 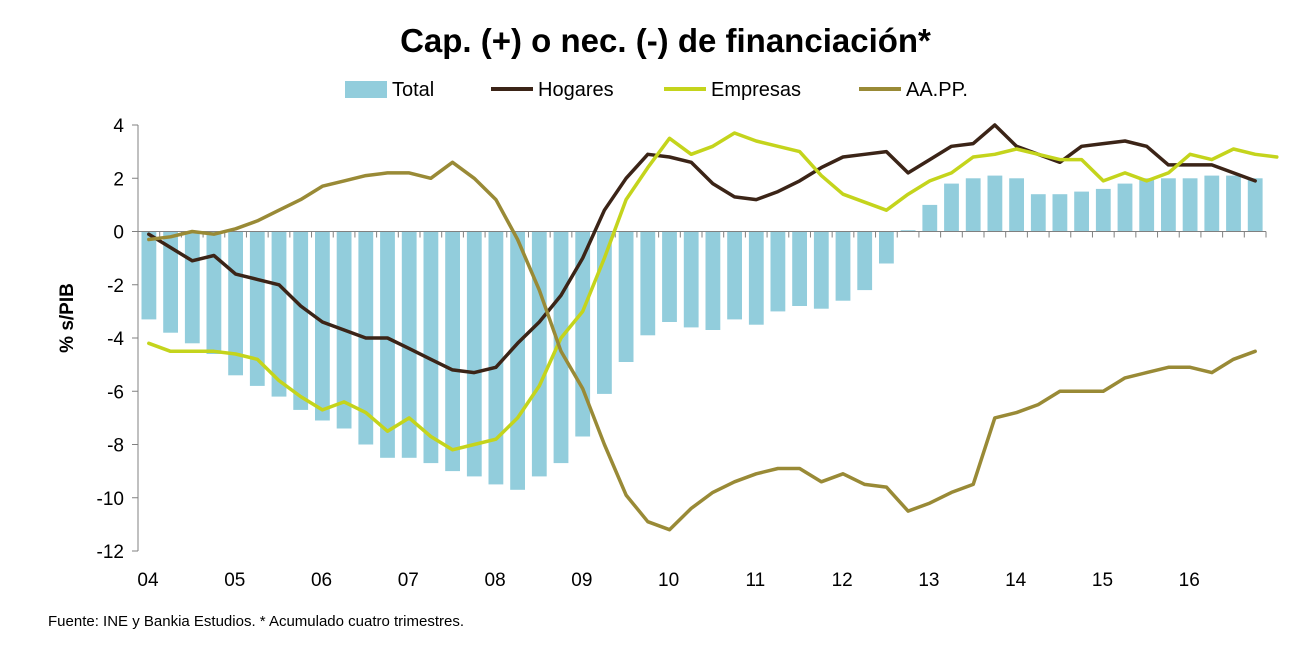 I want to click on y-tick-label: 2, so click(x=118, y=179).